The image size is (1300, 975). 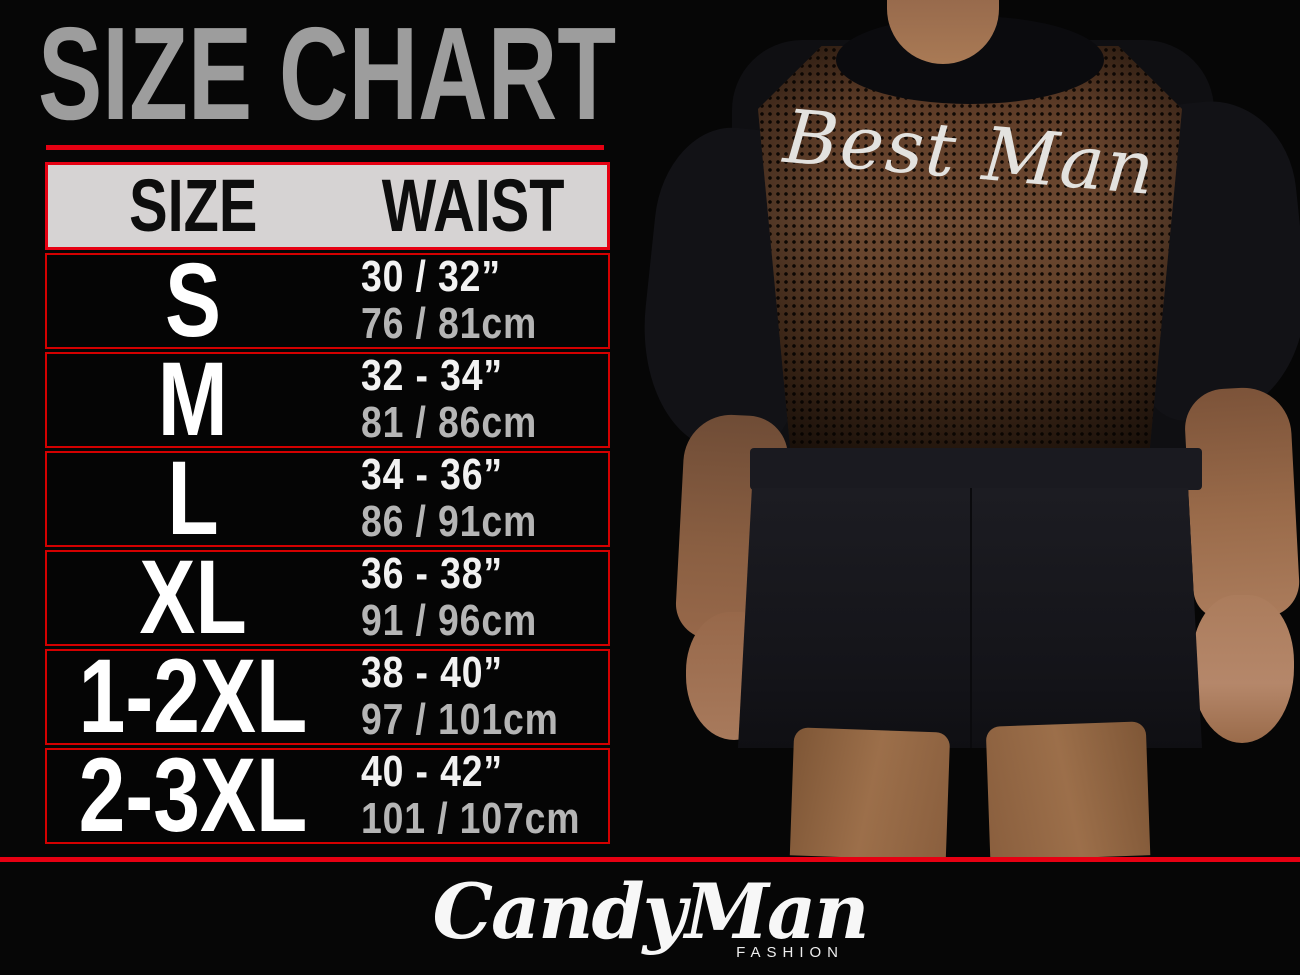 I want to click on size-value: S, so click(x=192, y=301).